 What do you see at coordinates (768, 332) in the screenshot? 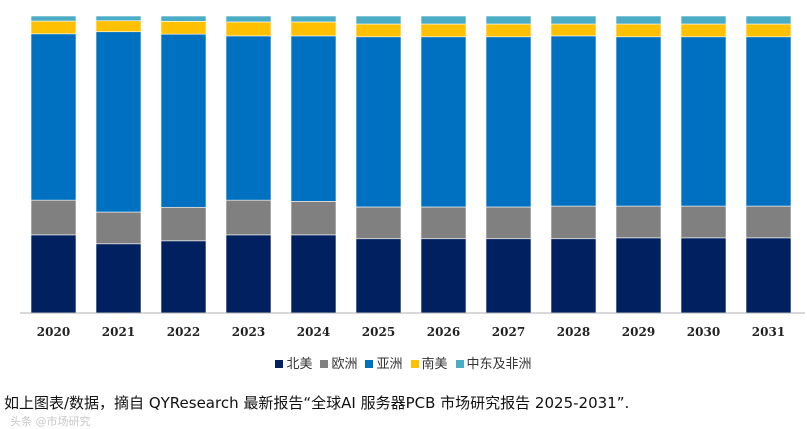
I see `x-tick-2031: 2031` at bounding box center [768, 332].